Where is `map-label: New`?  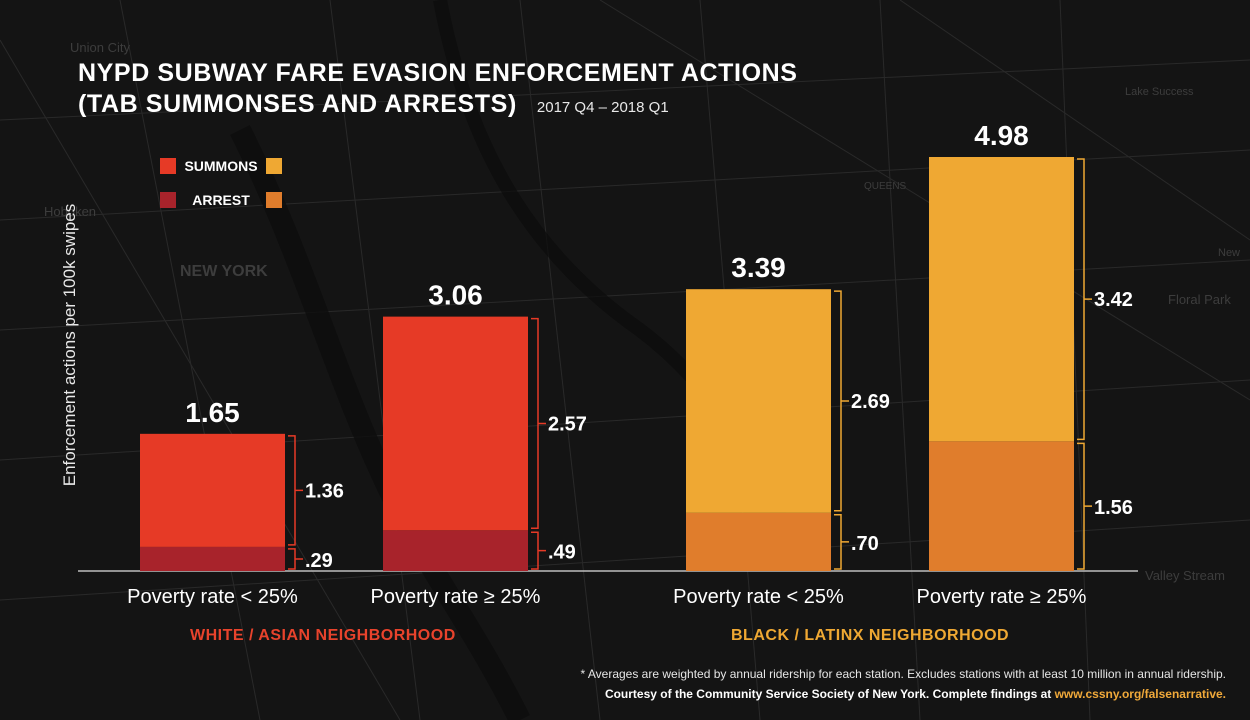
map-label: New is located at coordinates (1229, 253).